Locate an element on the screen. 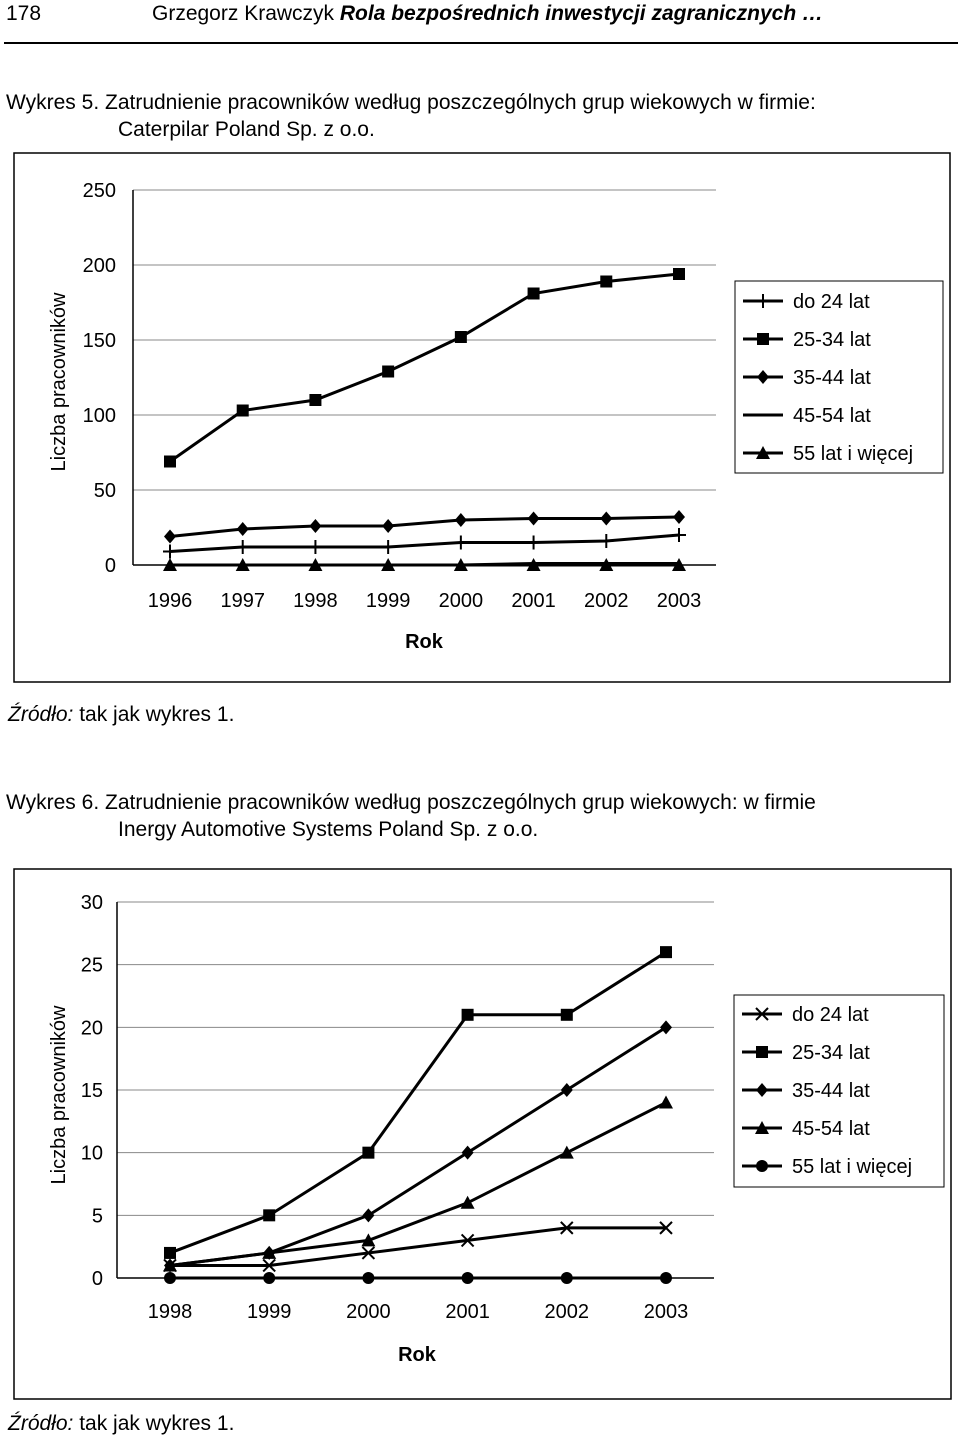 The height and width of the screenshot is (1442, 960). chart2-source-text: tak jak wykres 1. is located at coordinates (154, 1423).